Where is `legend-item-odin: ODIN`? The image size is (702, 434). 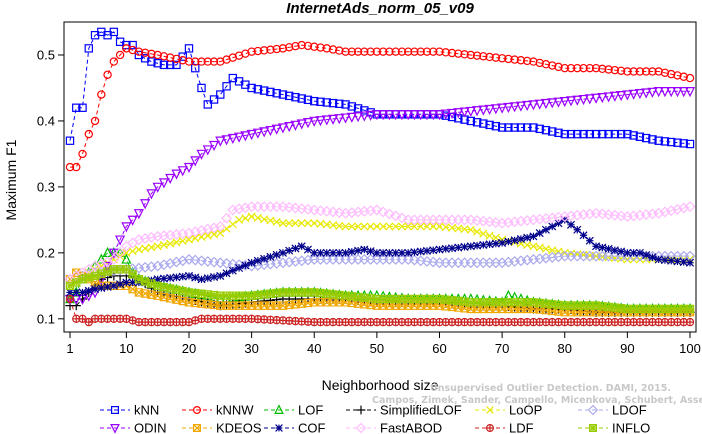 legend-item-odin: ODIN is located at coordinates (133, 427).